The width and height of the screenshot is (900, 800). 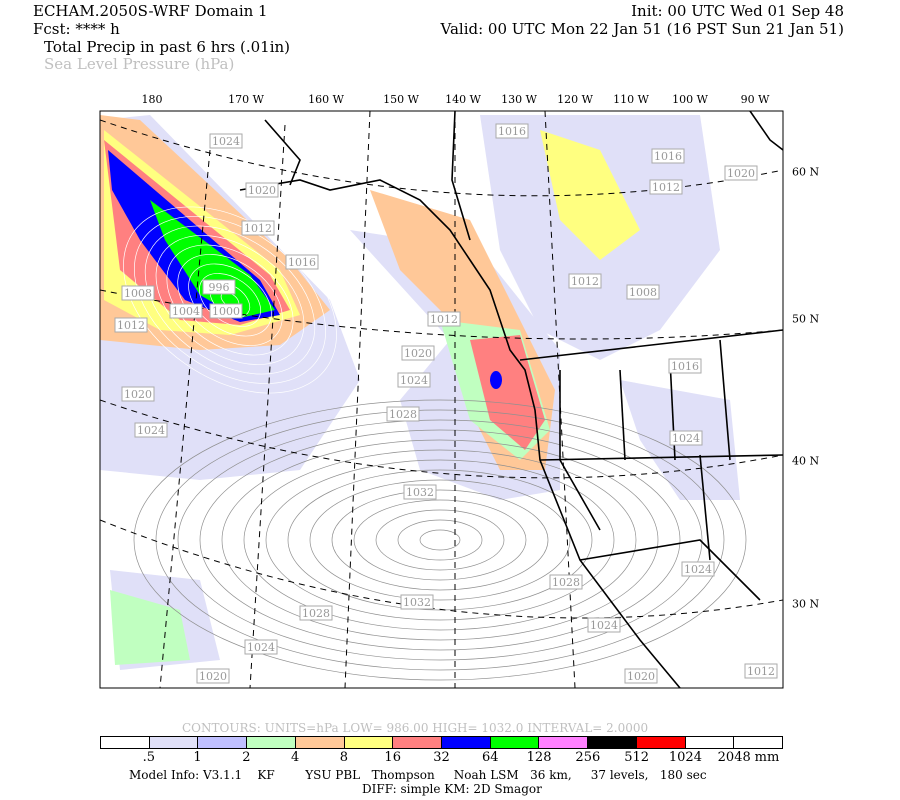 What do you see at coordinates (76, 29) in the screenshot?
I see `forecast-hour: Fcst: **** h` at bounding box center [76, 29].